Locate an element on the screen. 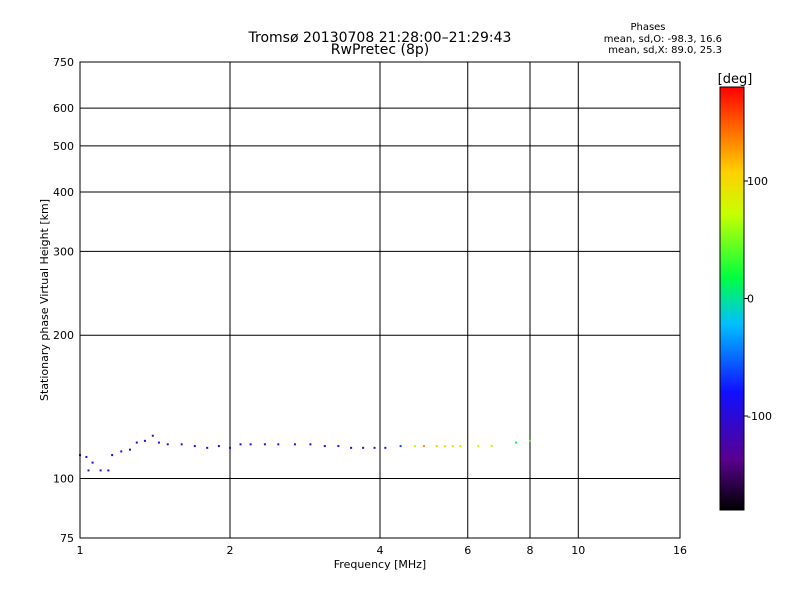 Image resolution: width=800 pixels, height=600 pixels. x-axis: 1 2 4 6 8 10 16 is located at coordinates (382, 550).